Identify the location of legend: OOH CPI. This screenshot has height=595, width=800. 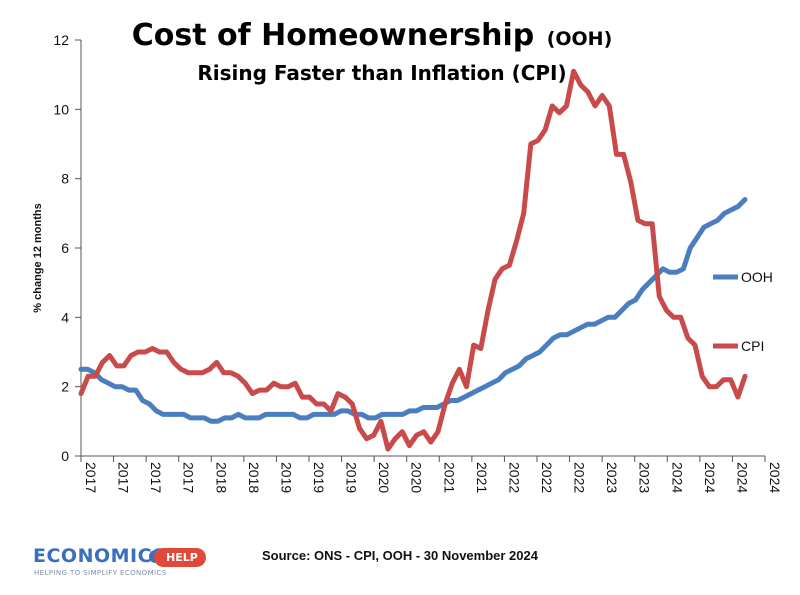
(743, 311).